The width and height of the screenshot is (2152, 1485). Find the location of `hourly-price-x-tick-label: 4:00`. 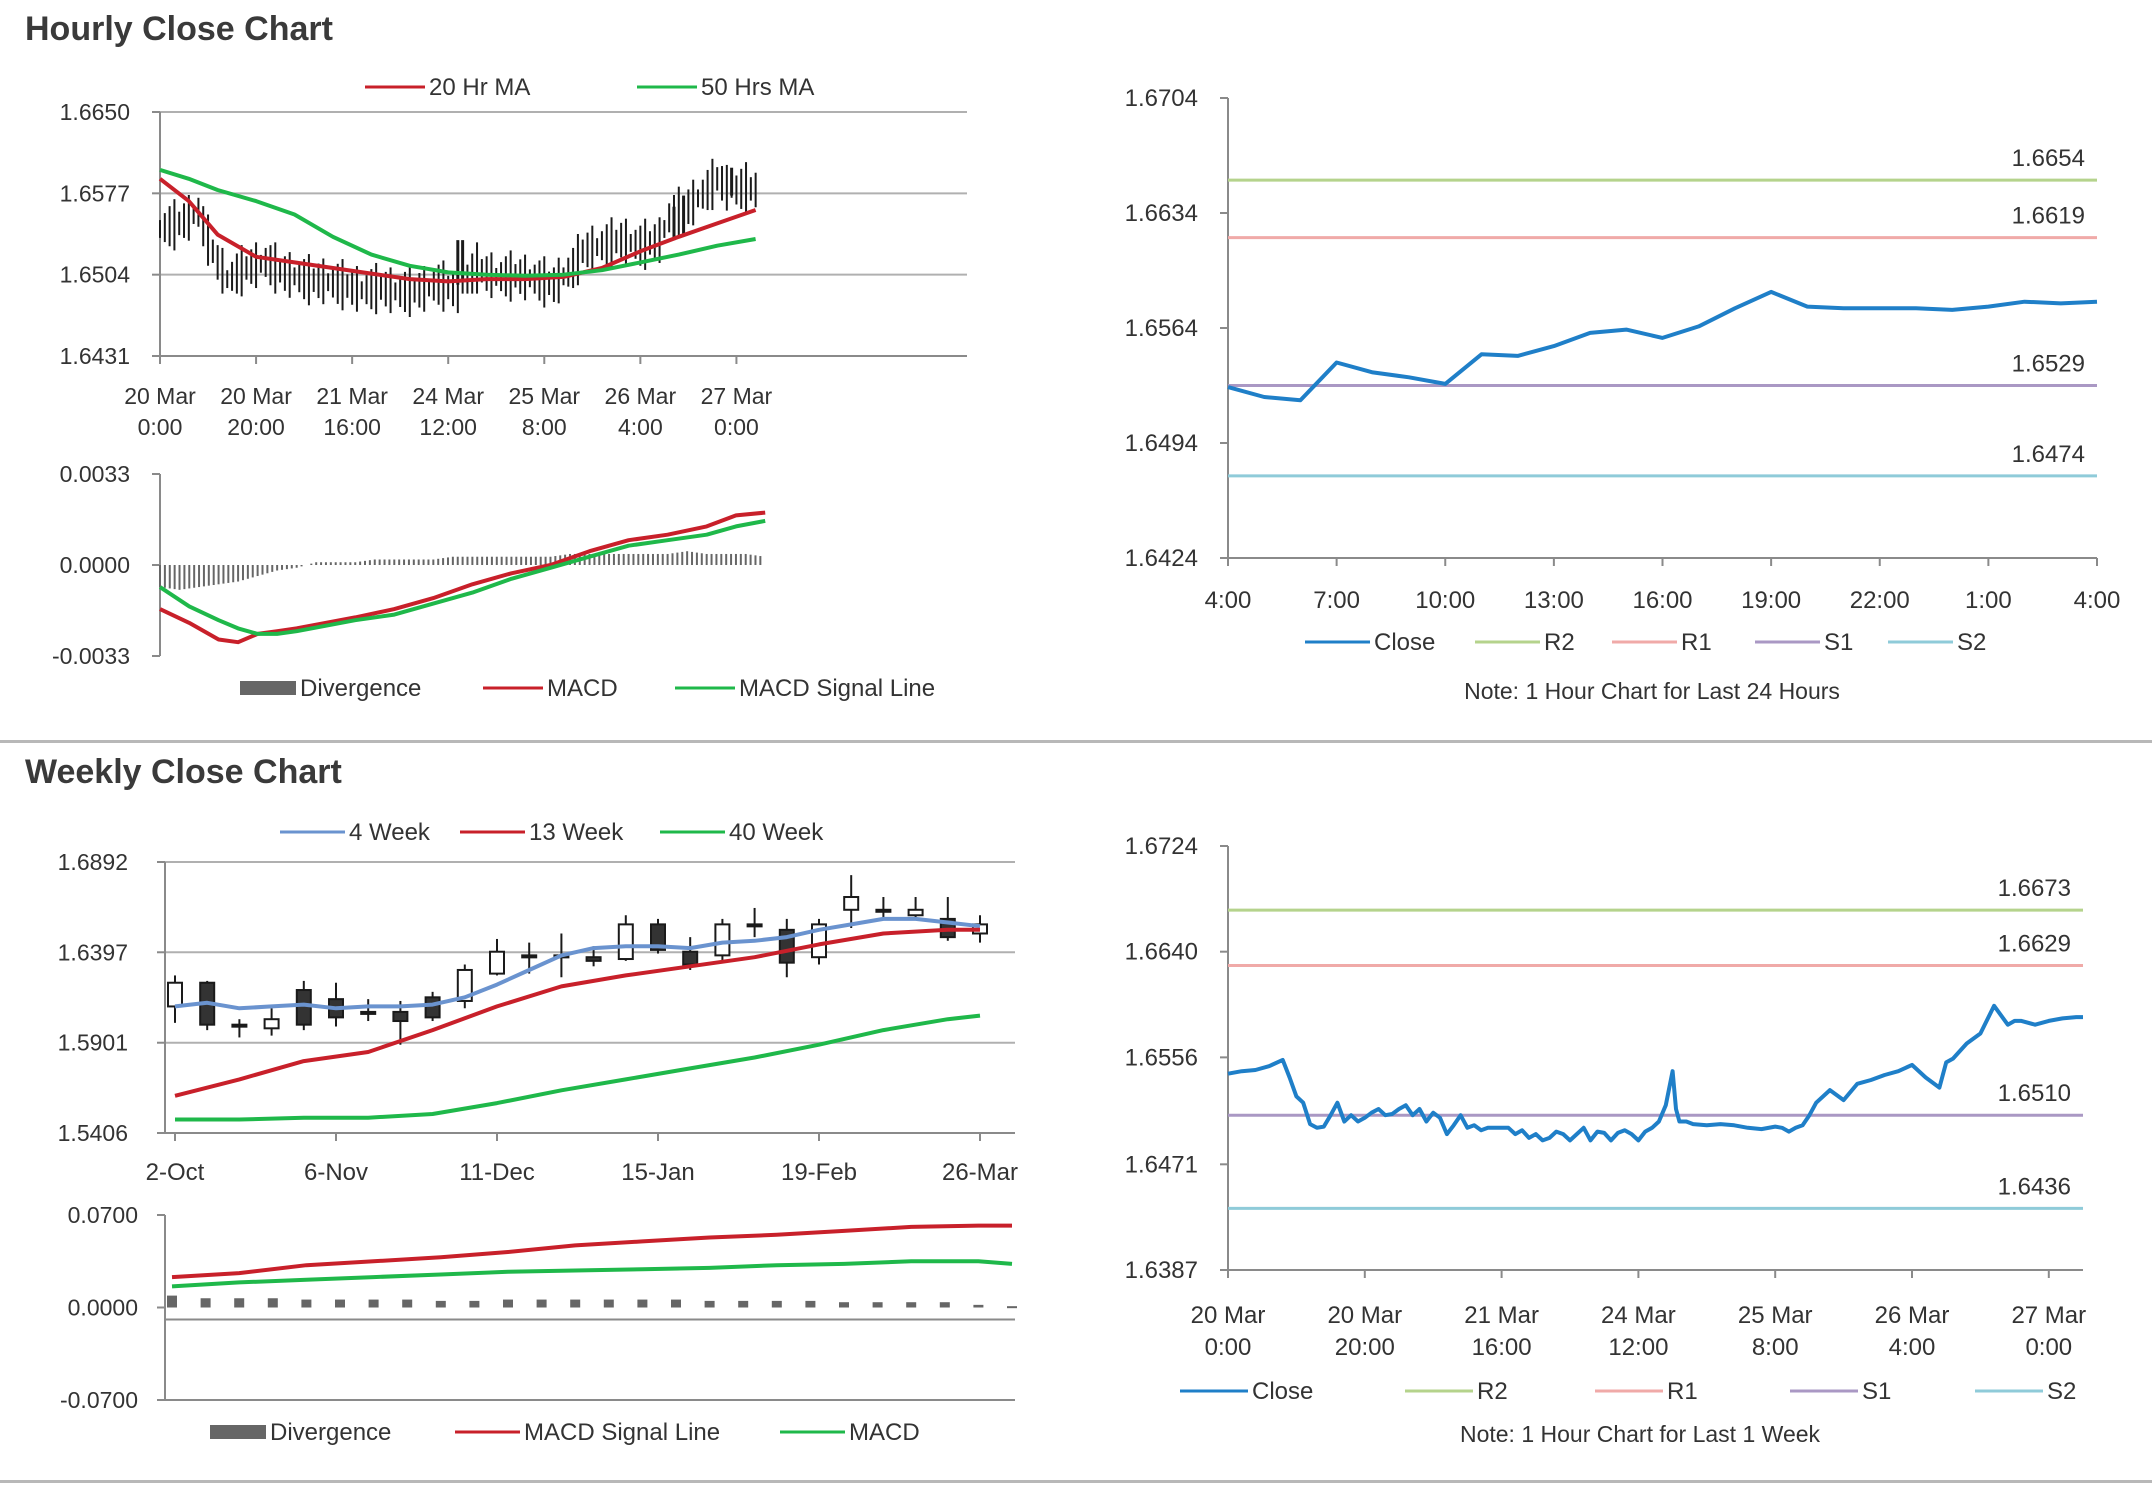

hourly-price-x-tick-label: 4:00 is located at coordinates (640, 427).